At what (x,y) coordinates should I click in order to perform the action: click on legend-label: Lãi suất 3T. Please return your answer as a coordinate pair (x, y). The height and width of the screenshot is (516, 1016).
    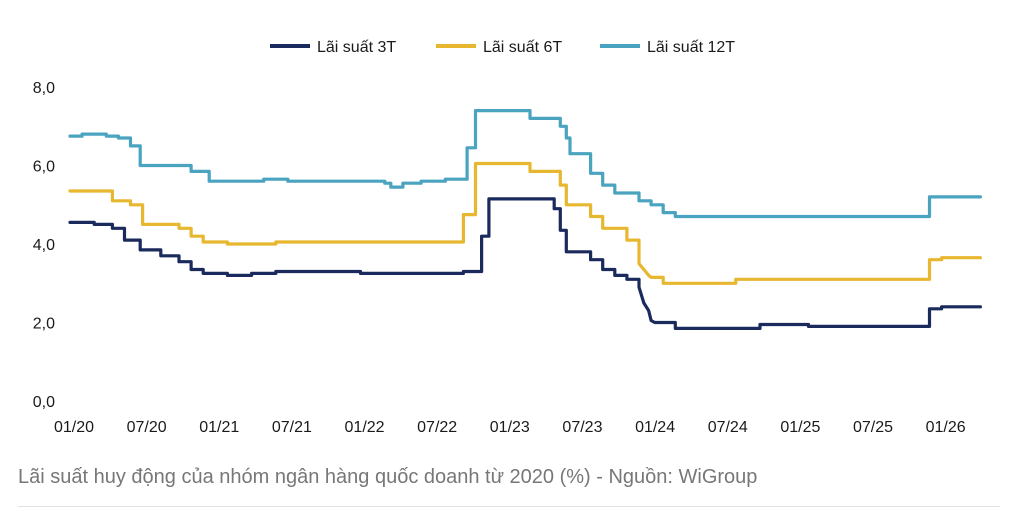
    Looking at the image, I should click on (356, 47).